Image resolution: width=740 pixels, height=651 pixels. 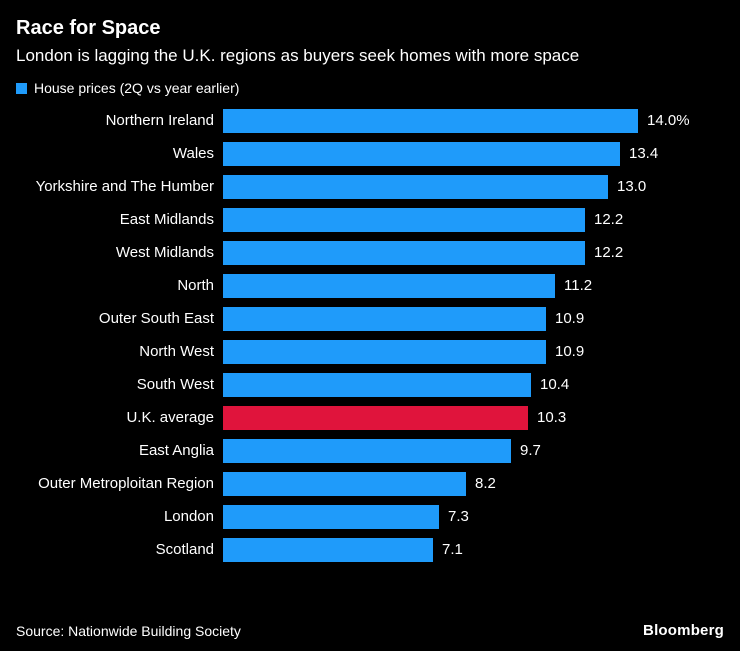 What do you see at coordinates (159, 120) in the screenshot?
I see `category-label: Northern Ireland` at bounding box center [159, 120].